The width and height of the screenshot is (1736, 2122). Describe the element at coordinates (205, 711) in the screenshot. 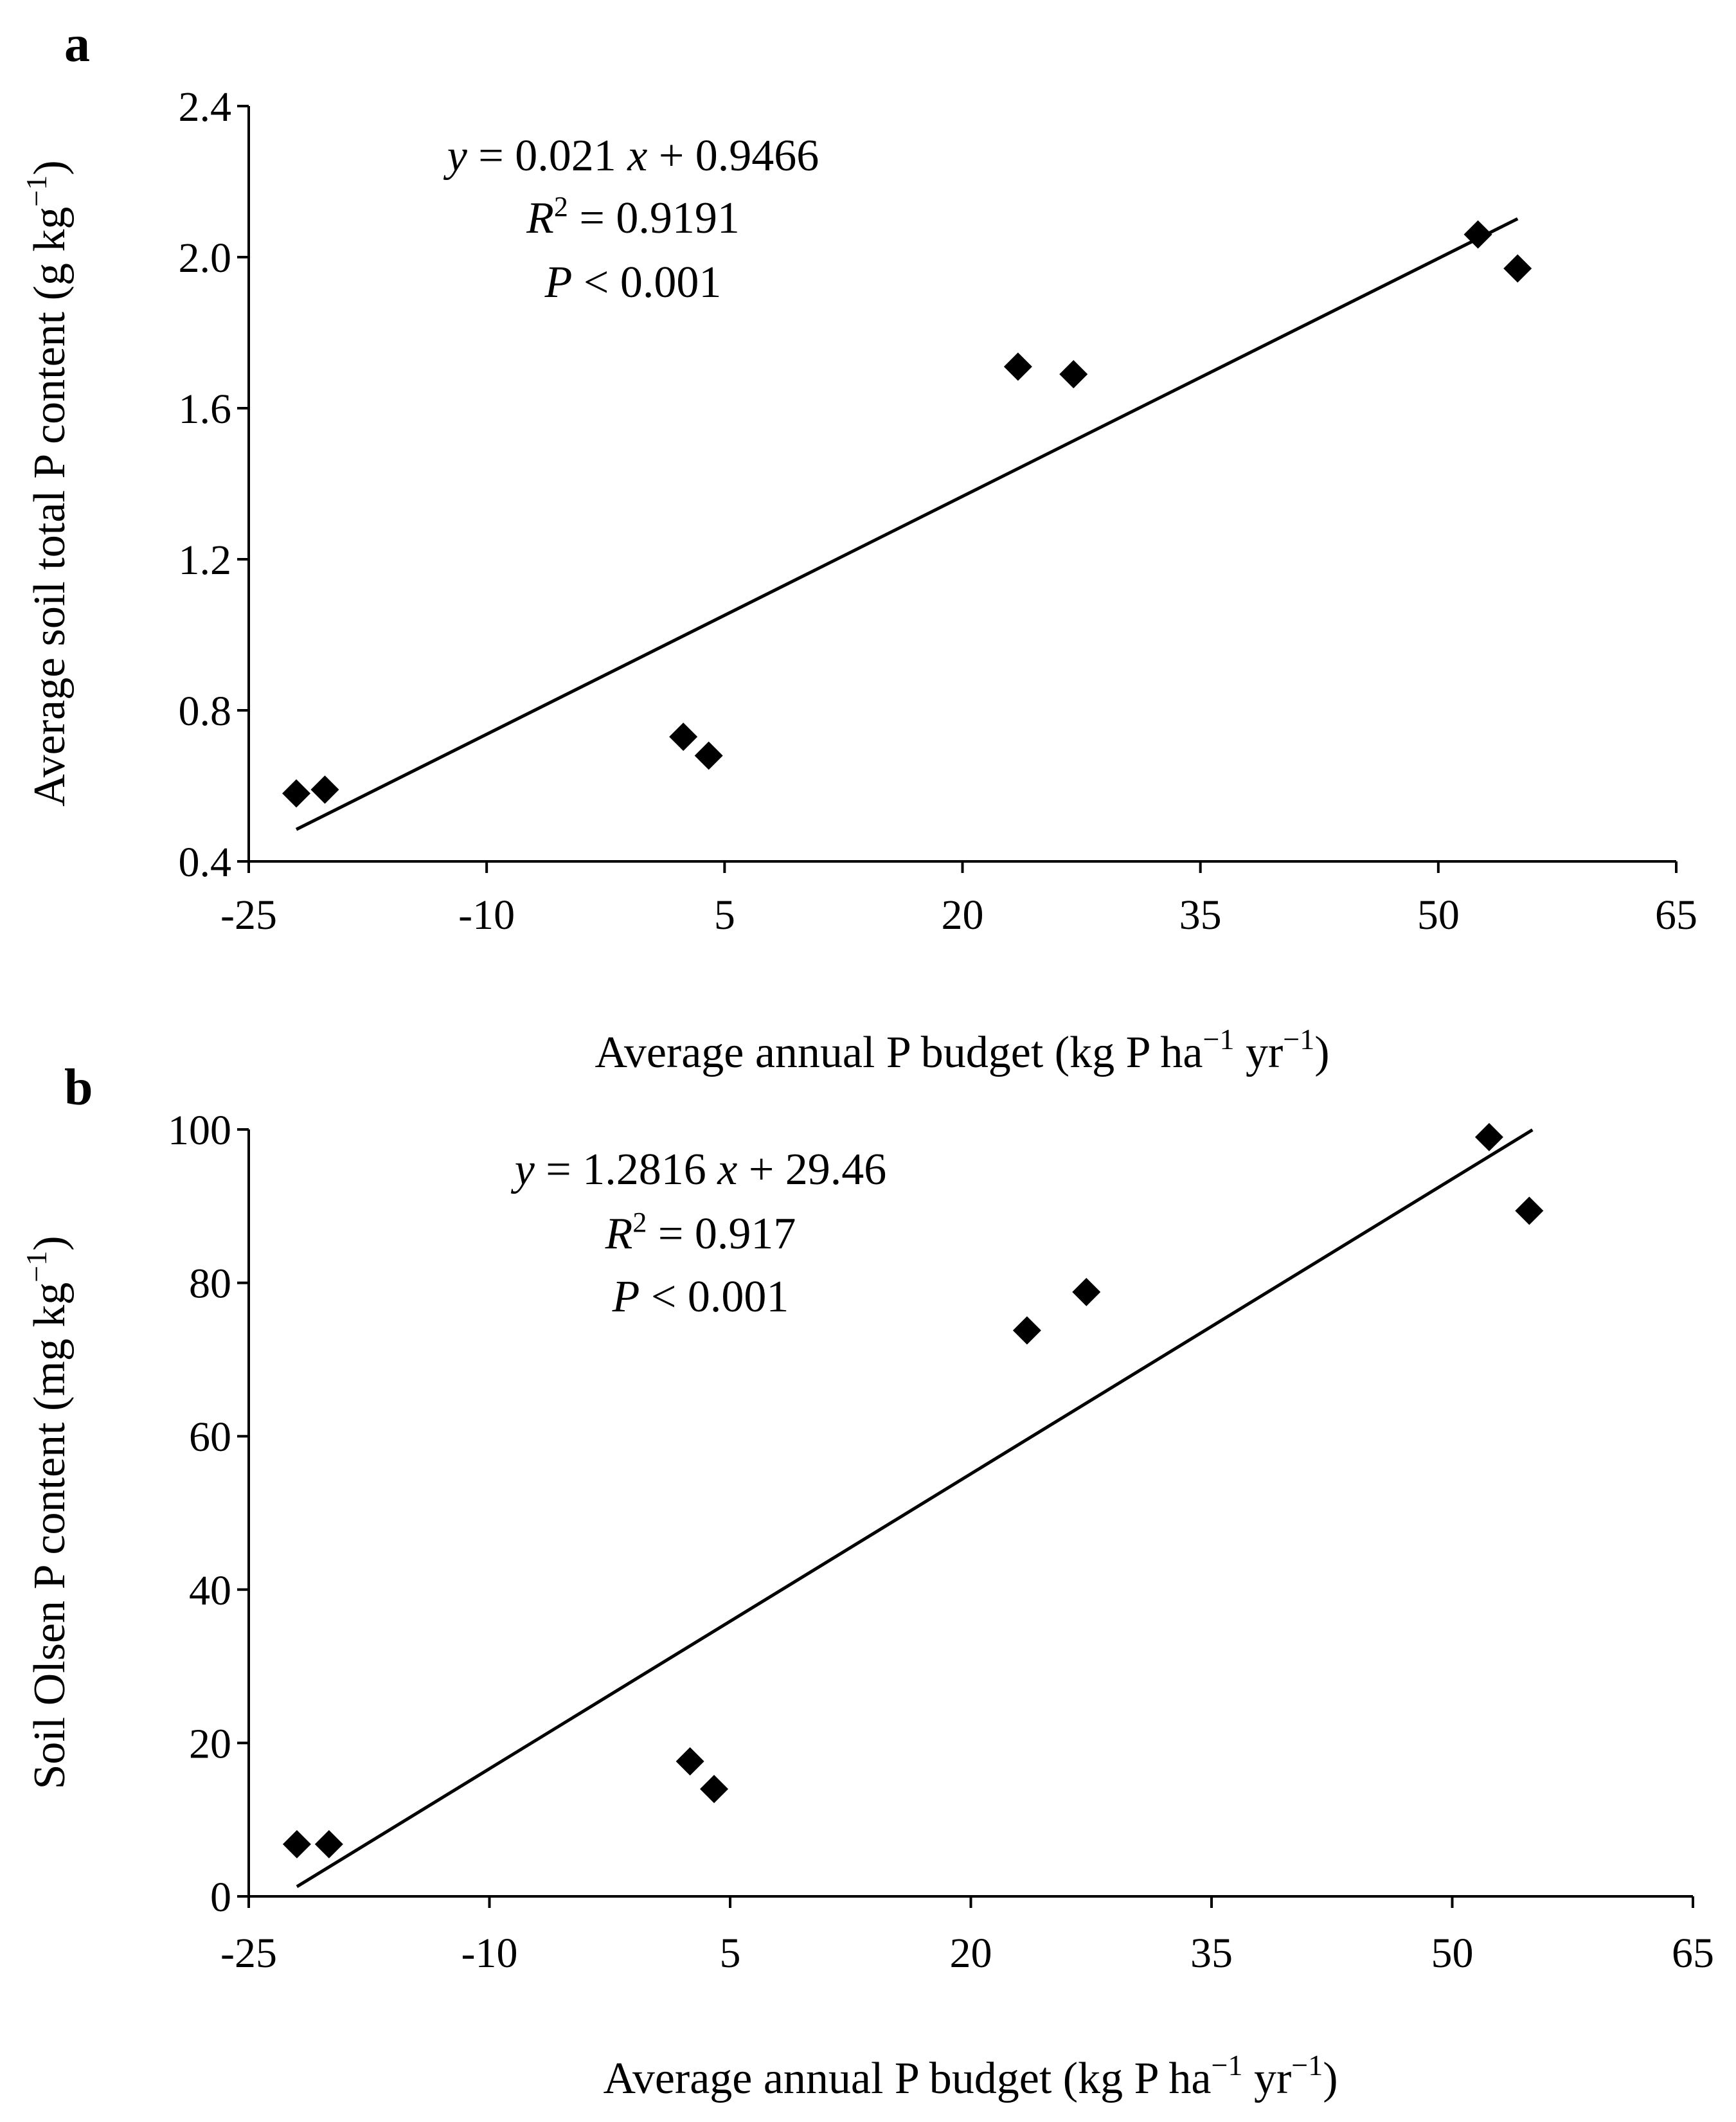

I see `y-tick-label-a: 0.8` at that location.